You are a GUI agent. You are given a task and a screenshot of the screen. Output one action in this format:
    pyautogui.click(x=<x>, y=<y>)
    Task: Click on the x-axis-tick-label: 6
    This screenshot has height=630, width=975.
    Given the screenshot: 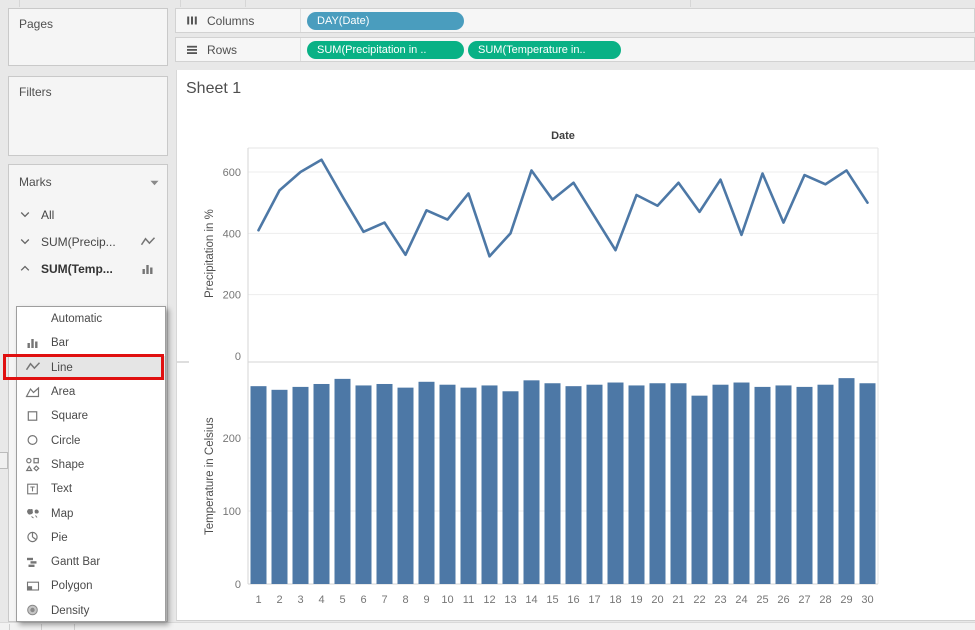 What is the action you would take?
    pyautogui.click(x=363, y=600)
    